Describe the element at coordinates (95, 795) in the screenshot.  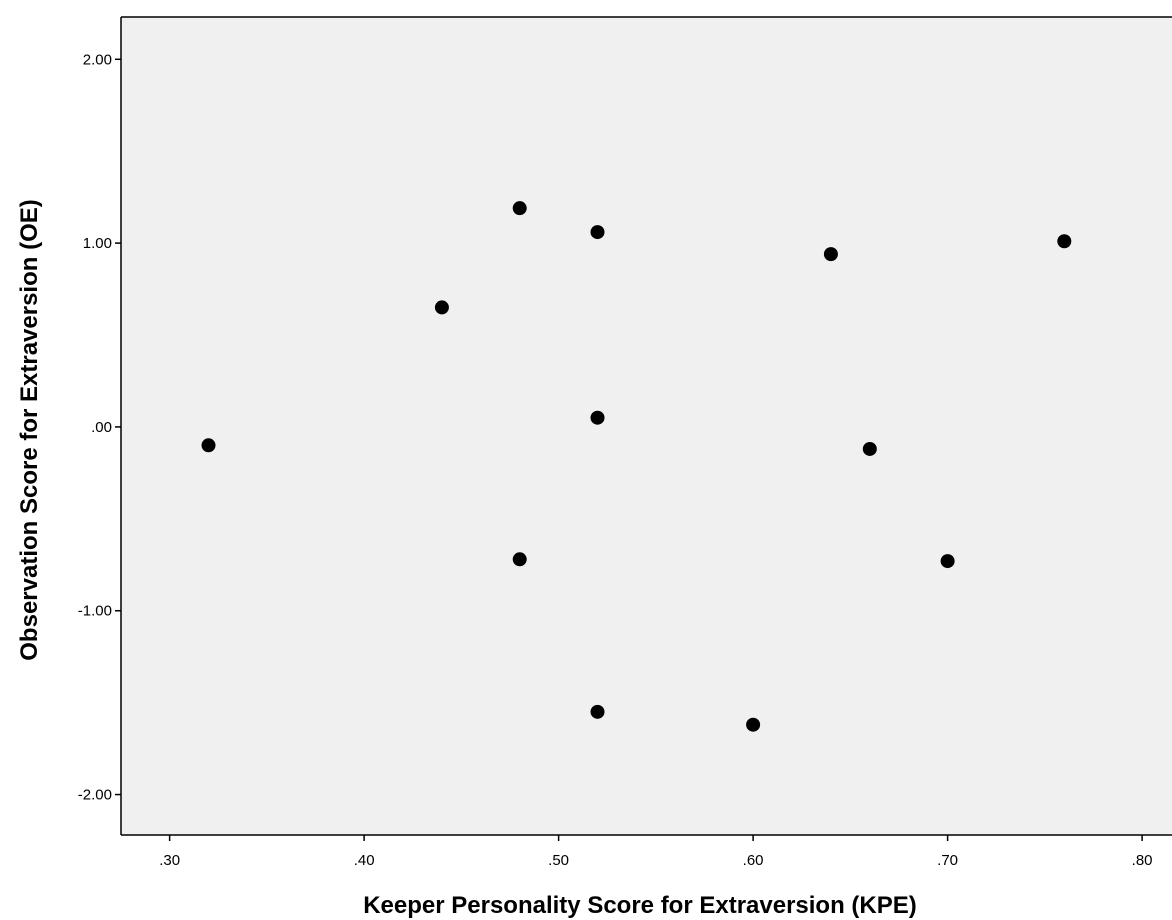
I see `y-tick-label: -2.00` at that location.